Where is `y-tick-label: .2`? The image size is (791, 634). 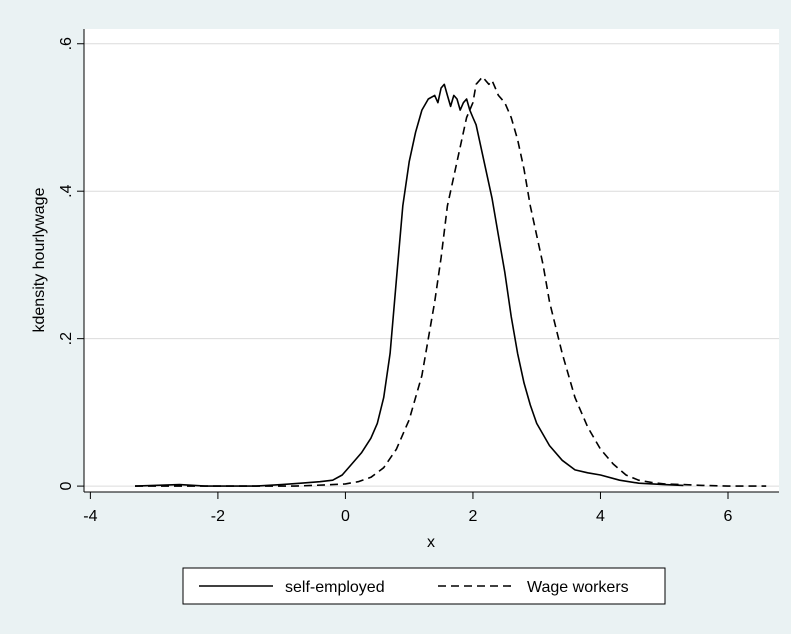
y-tick-label: .2 is located at coordinates (66, 338).